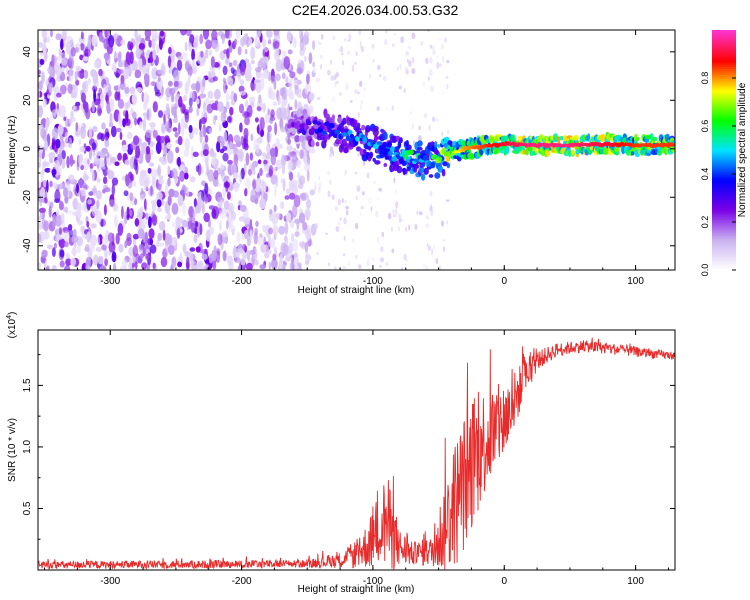 This screenshot has height=600, width=750. Describe the element at coordinates (635, 581) in the screenshot. I see `x-tick-label: 100` at that location.